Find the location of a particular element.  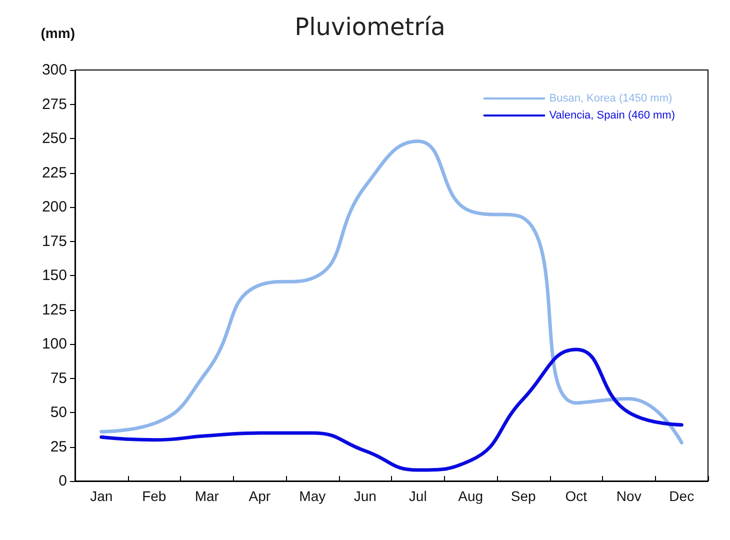

x-tick-label: Nov is located at coordinates (629, 496).